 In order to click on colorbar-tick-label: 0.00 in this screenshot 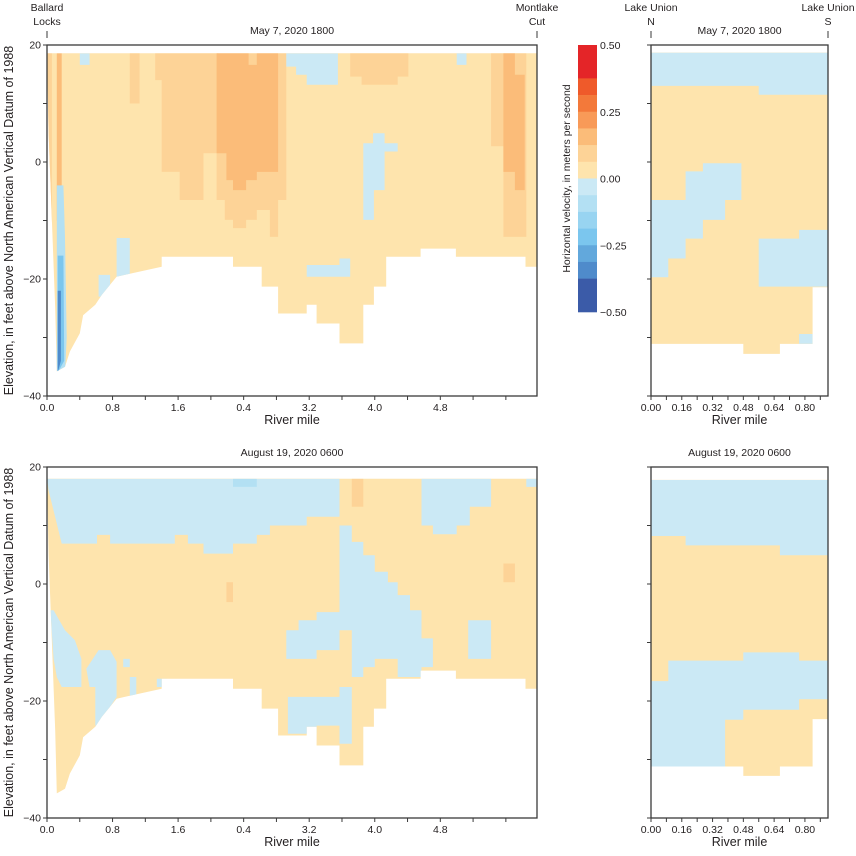, I will do `click(610, 180)`.